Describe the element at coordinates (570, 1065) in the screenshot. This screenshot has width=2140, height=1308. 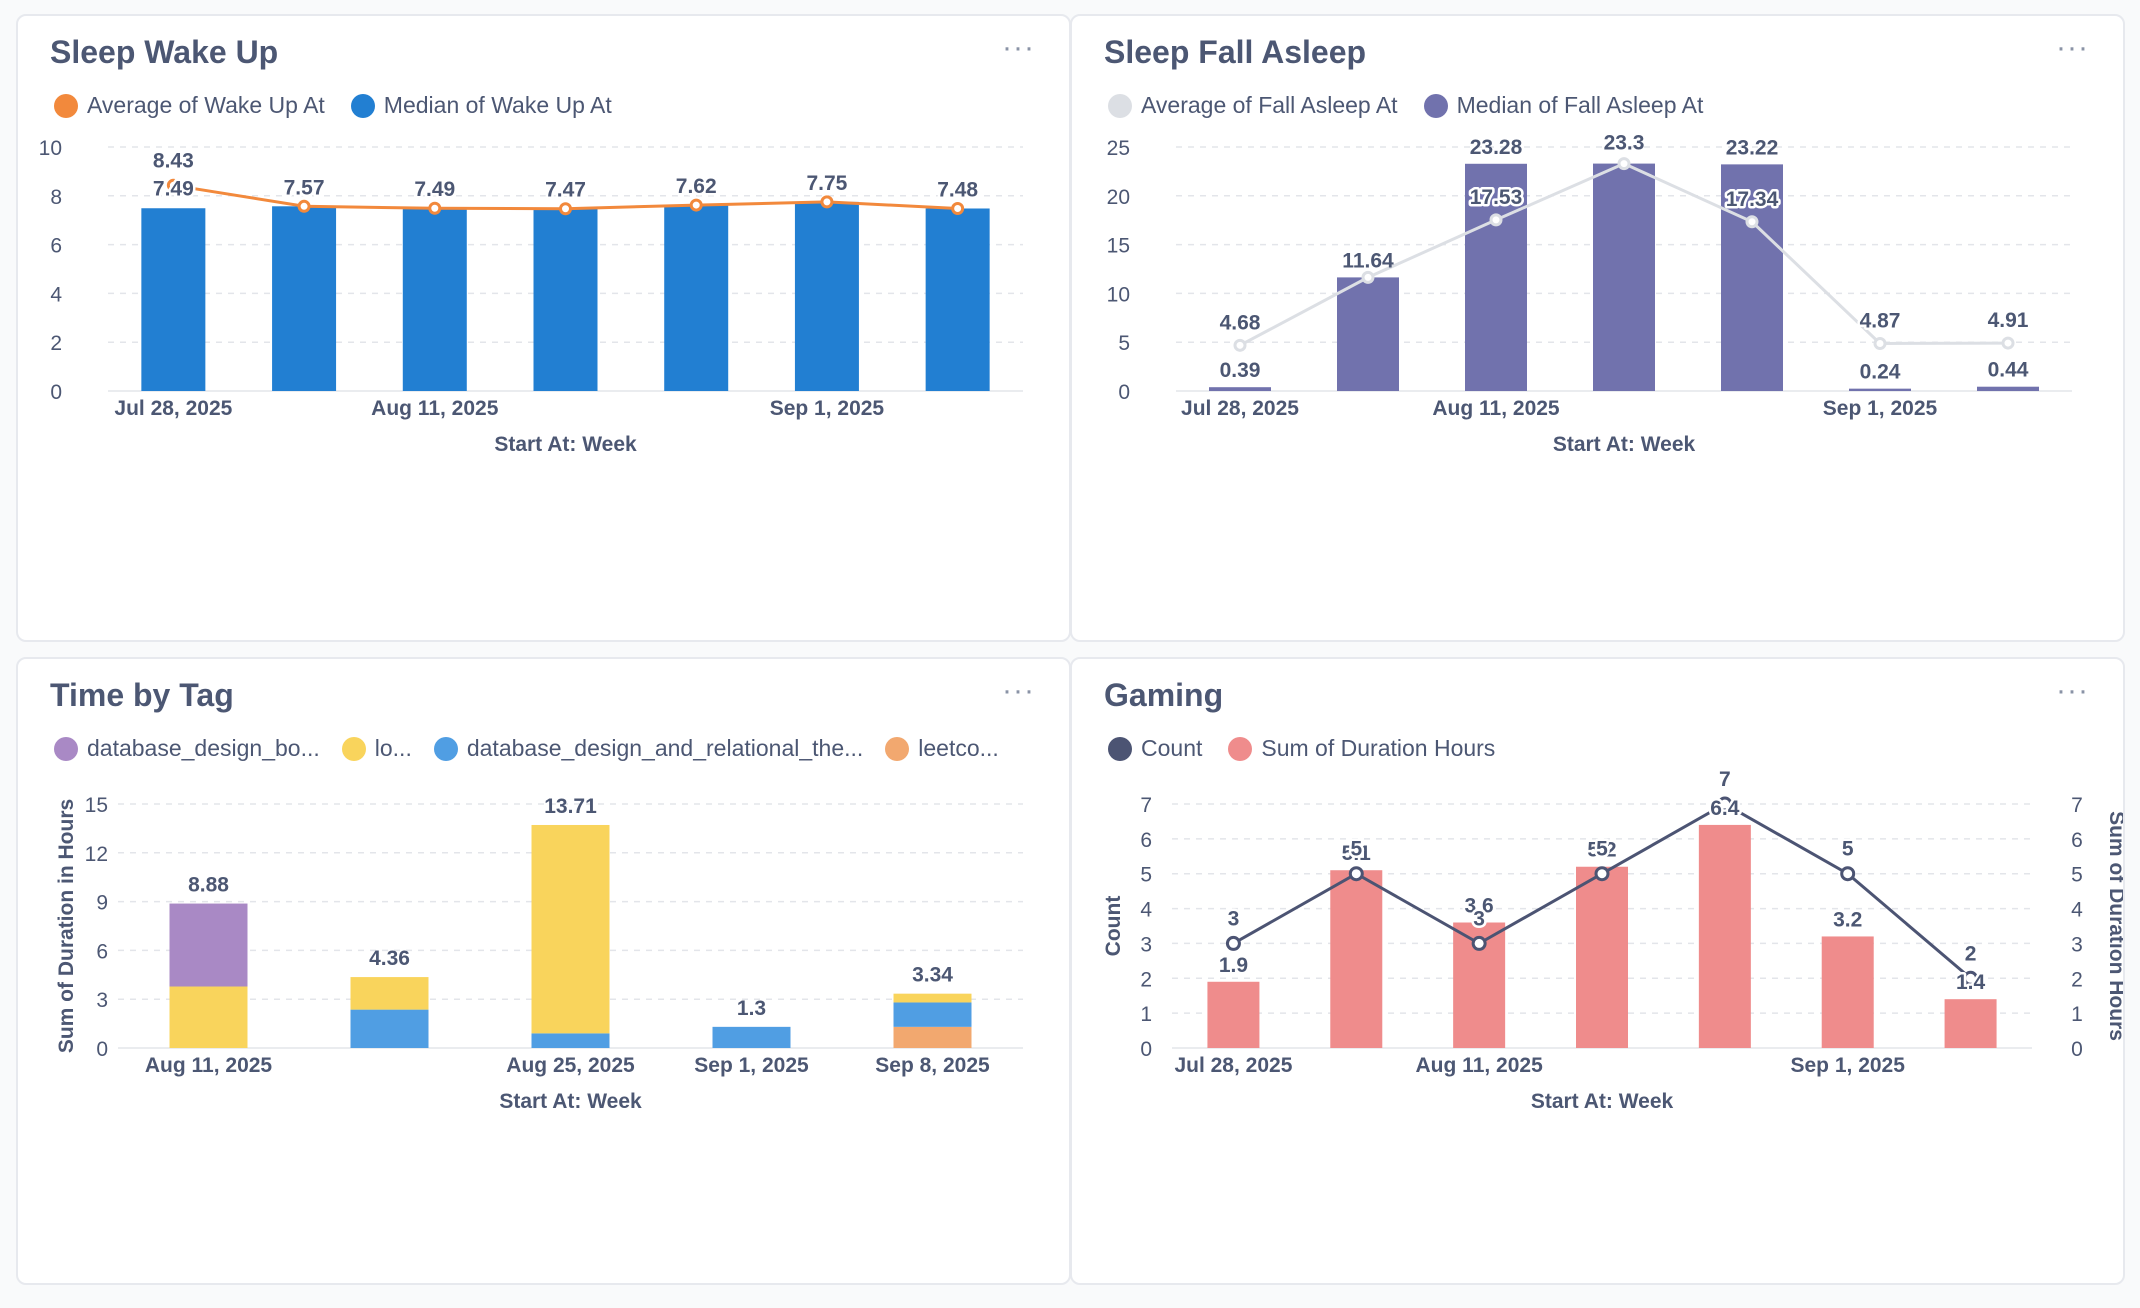
I see `x-tick-label: Aug 25, 2025` at that location.